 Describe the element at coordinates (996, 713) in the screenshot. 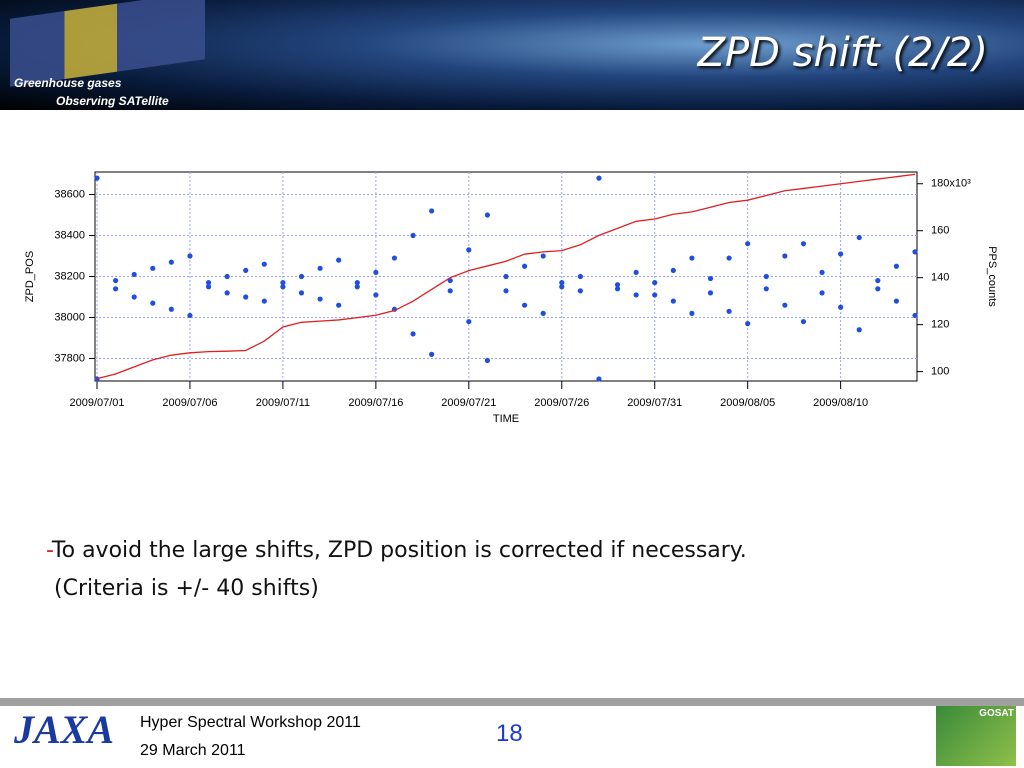

I see `badge-text: GOSAT` at that location.